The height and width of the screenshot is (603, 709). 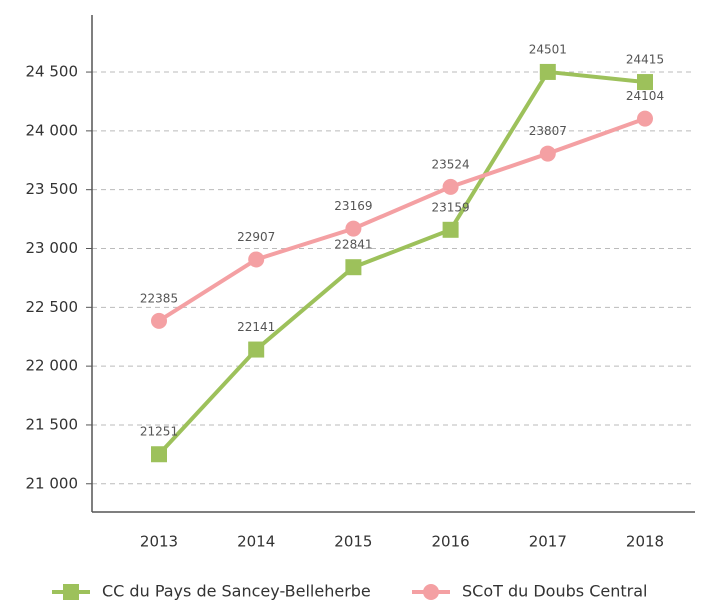 I want to click on data-label: 24415, so click(x=645, y=60).